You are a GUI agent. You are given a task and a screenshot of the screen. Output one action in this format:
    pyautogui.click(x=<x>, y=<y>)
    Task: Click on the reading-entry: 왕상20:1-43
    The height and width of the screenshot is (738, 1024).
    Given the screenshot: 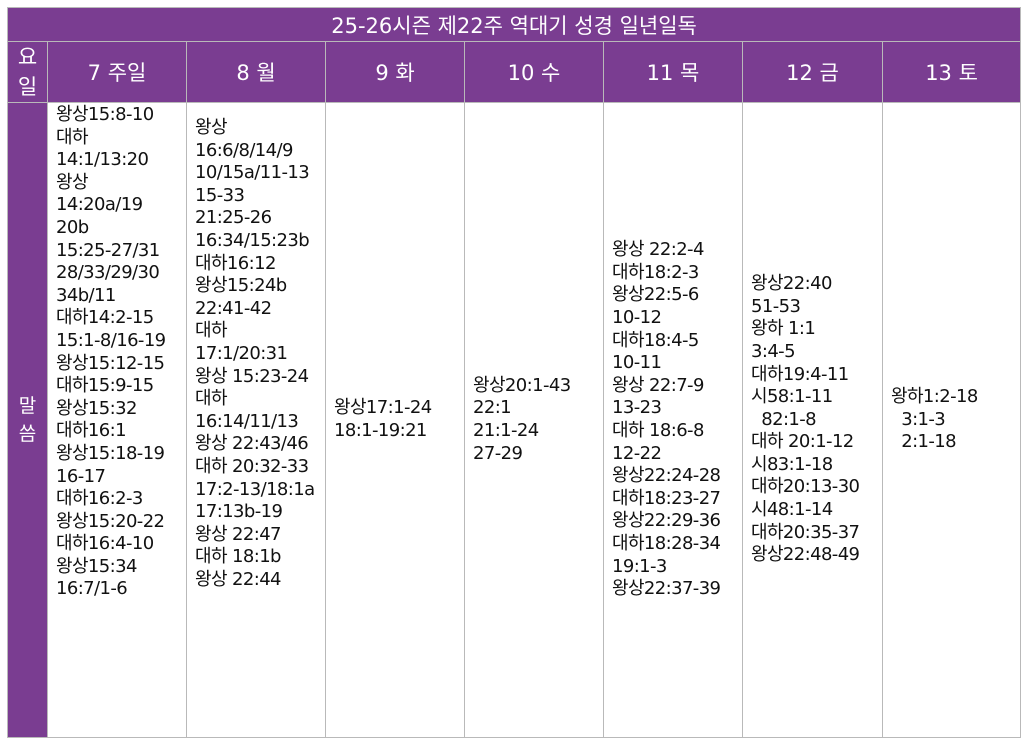 What is the action you would take?
    pyautogui.click(x=522, y=385)
    